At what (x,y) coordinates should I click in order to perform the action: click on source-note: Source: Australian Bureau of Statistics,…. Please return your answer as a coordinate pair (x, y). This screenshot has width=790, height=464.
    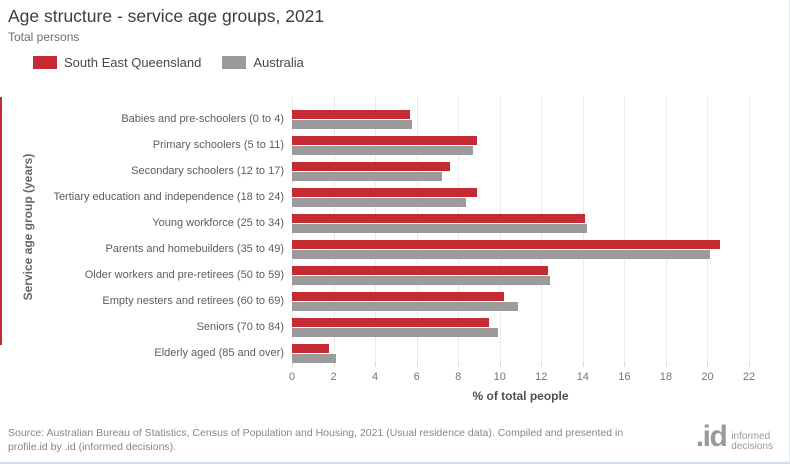
    Looking at the image, I should click on (315, 440).